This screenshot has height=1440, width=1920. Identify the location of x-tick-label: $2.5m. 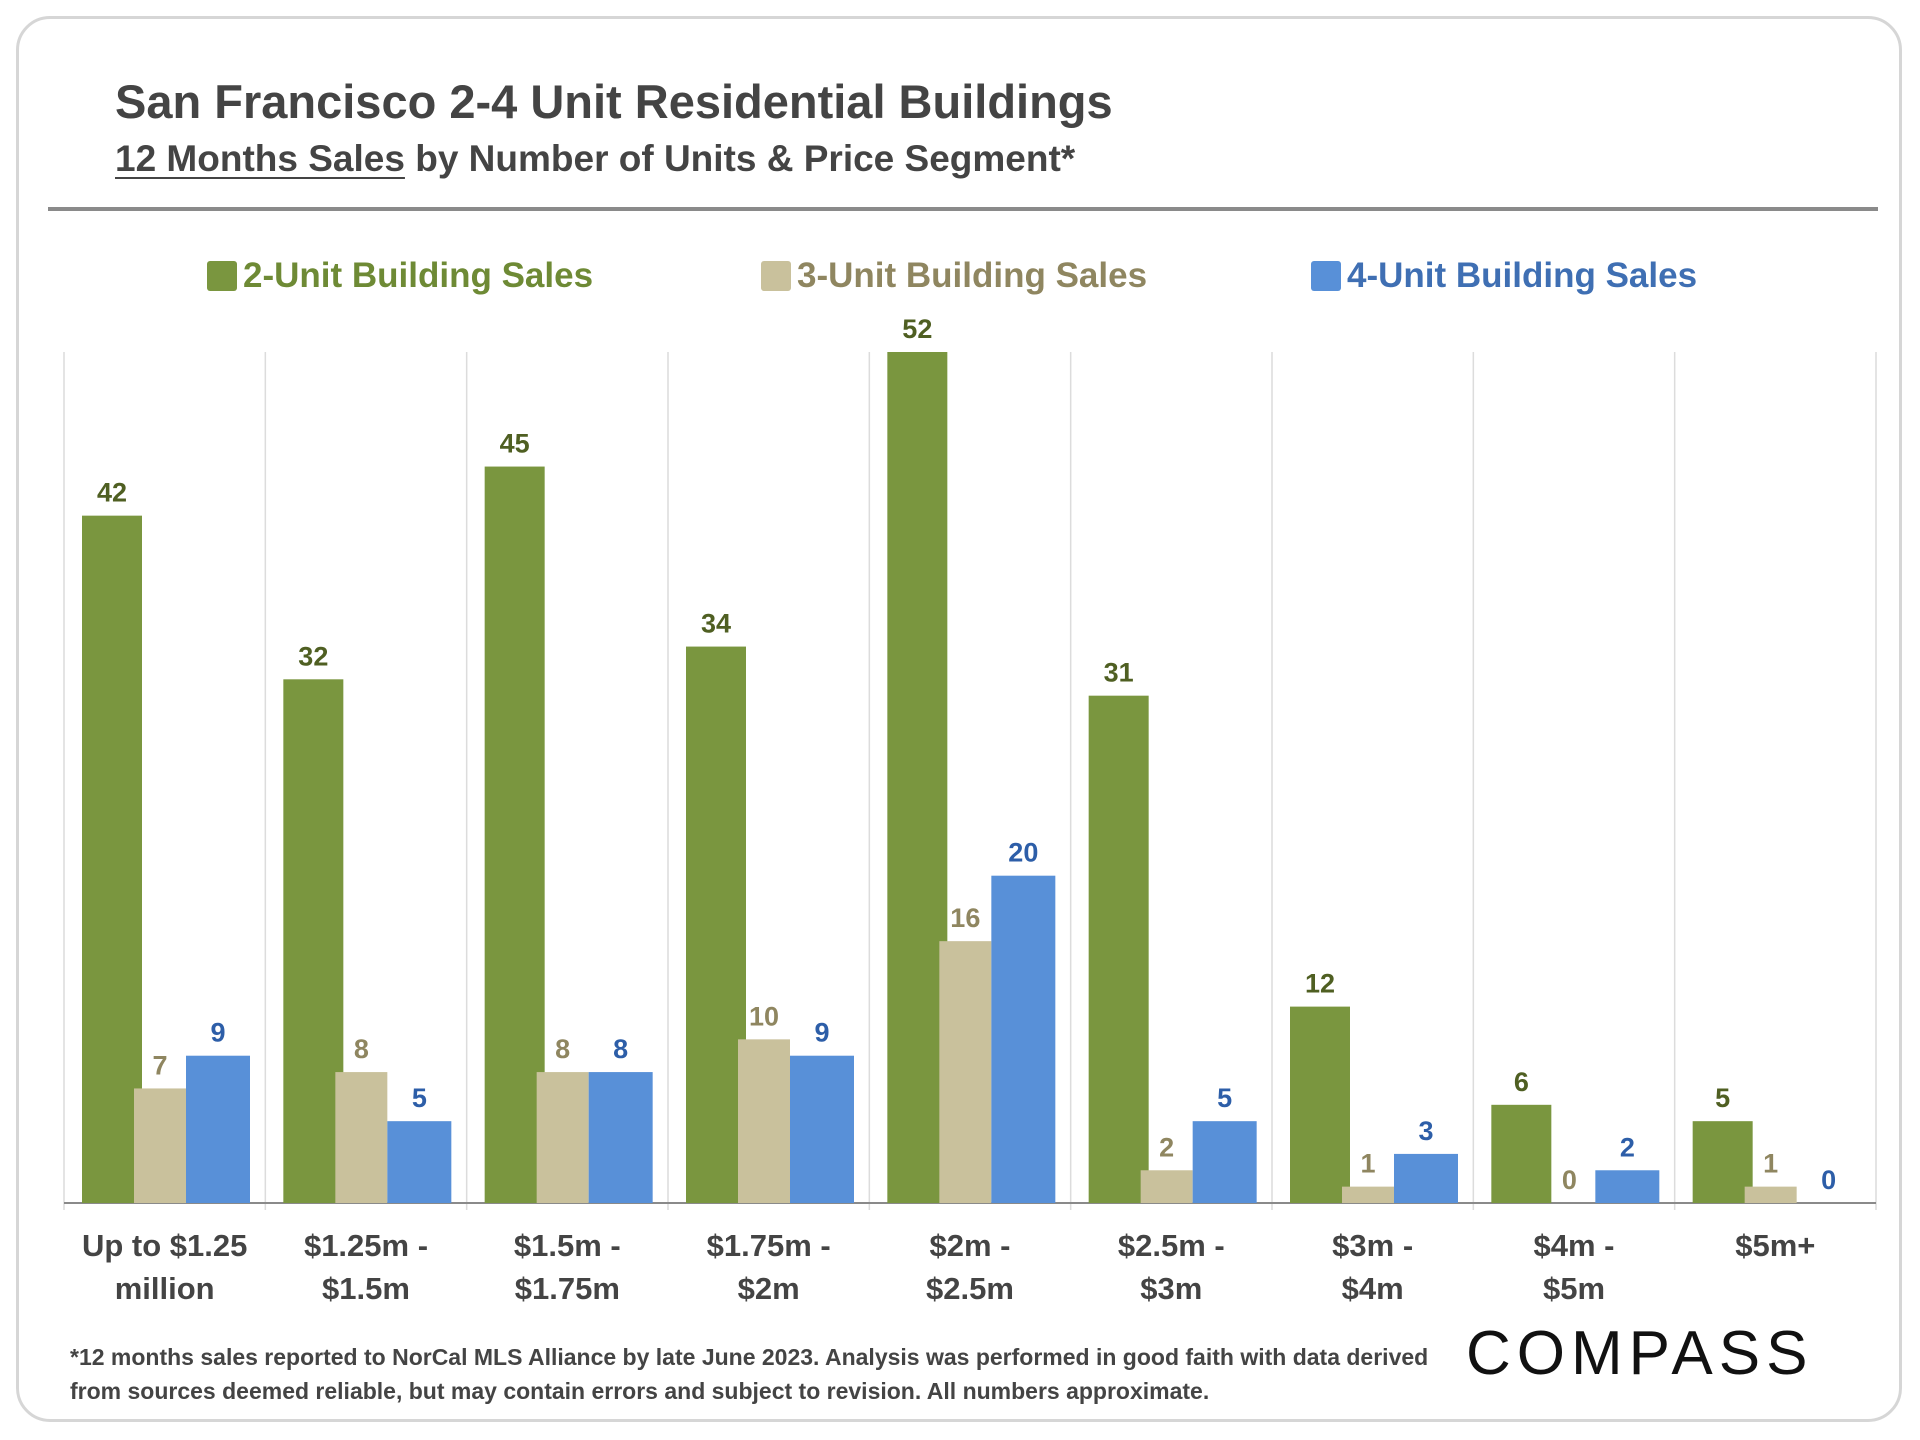
(970, 1288).